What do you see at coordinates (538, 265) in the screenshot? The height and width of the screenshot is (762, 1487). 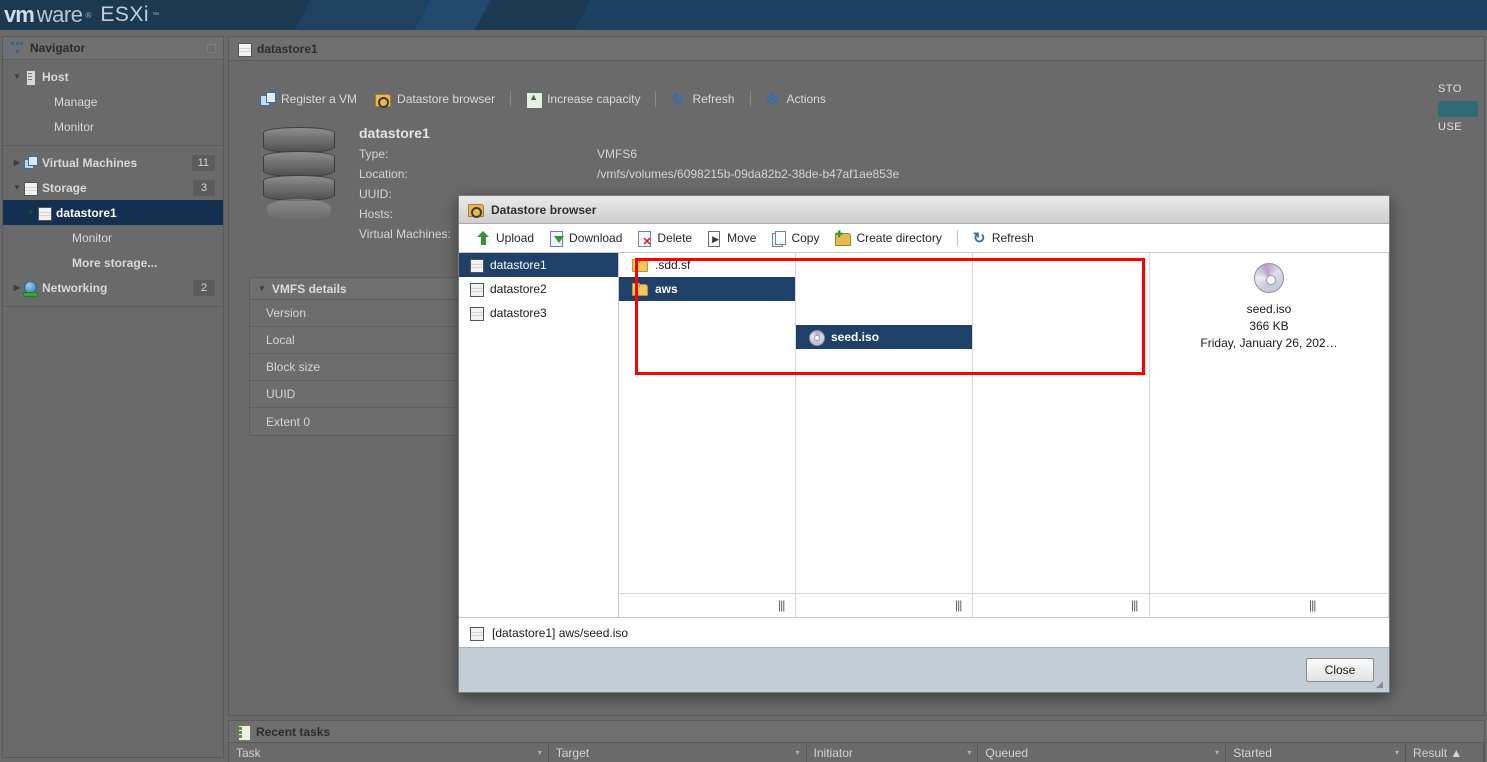 I see `datastore-list-item: datastore1` at bounding box center [538, 265].